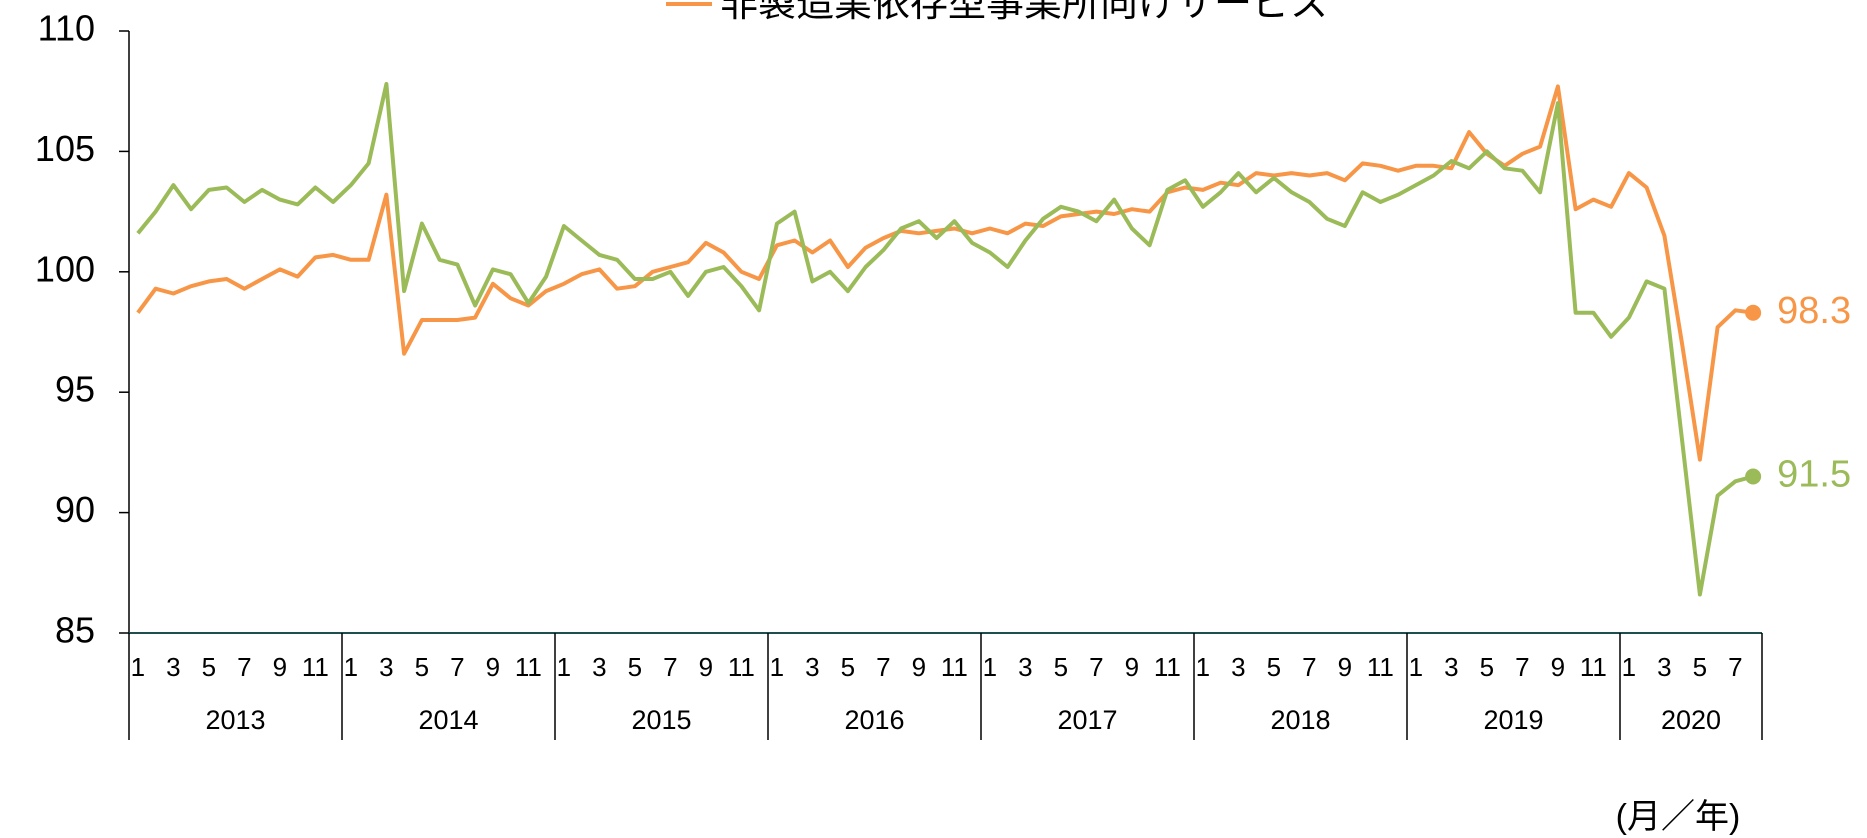 This screenshot has width=1867, height=838. What do you see at coordinates (75, 509) in the screenshot?
I see `y-tick-label: 90` at bounding box center [75, 509].